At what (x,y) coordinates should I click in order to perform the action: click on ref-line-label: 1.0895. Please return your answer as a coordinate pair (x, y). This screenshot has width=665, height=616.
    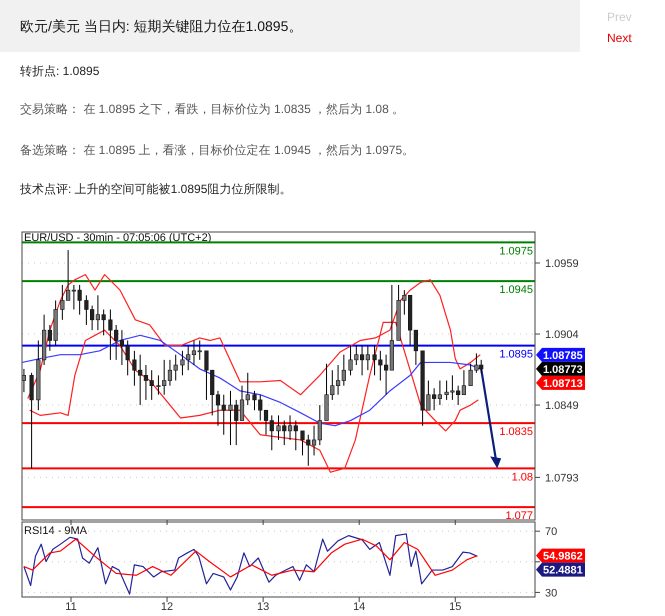
    Looking at the image, I should click on (516, 354).